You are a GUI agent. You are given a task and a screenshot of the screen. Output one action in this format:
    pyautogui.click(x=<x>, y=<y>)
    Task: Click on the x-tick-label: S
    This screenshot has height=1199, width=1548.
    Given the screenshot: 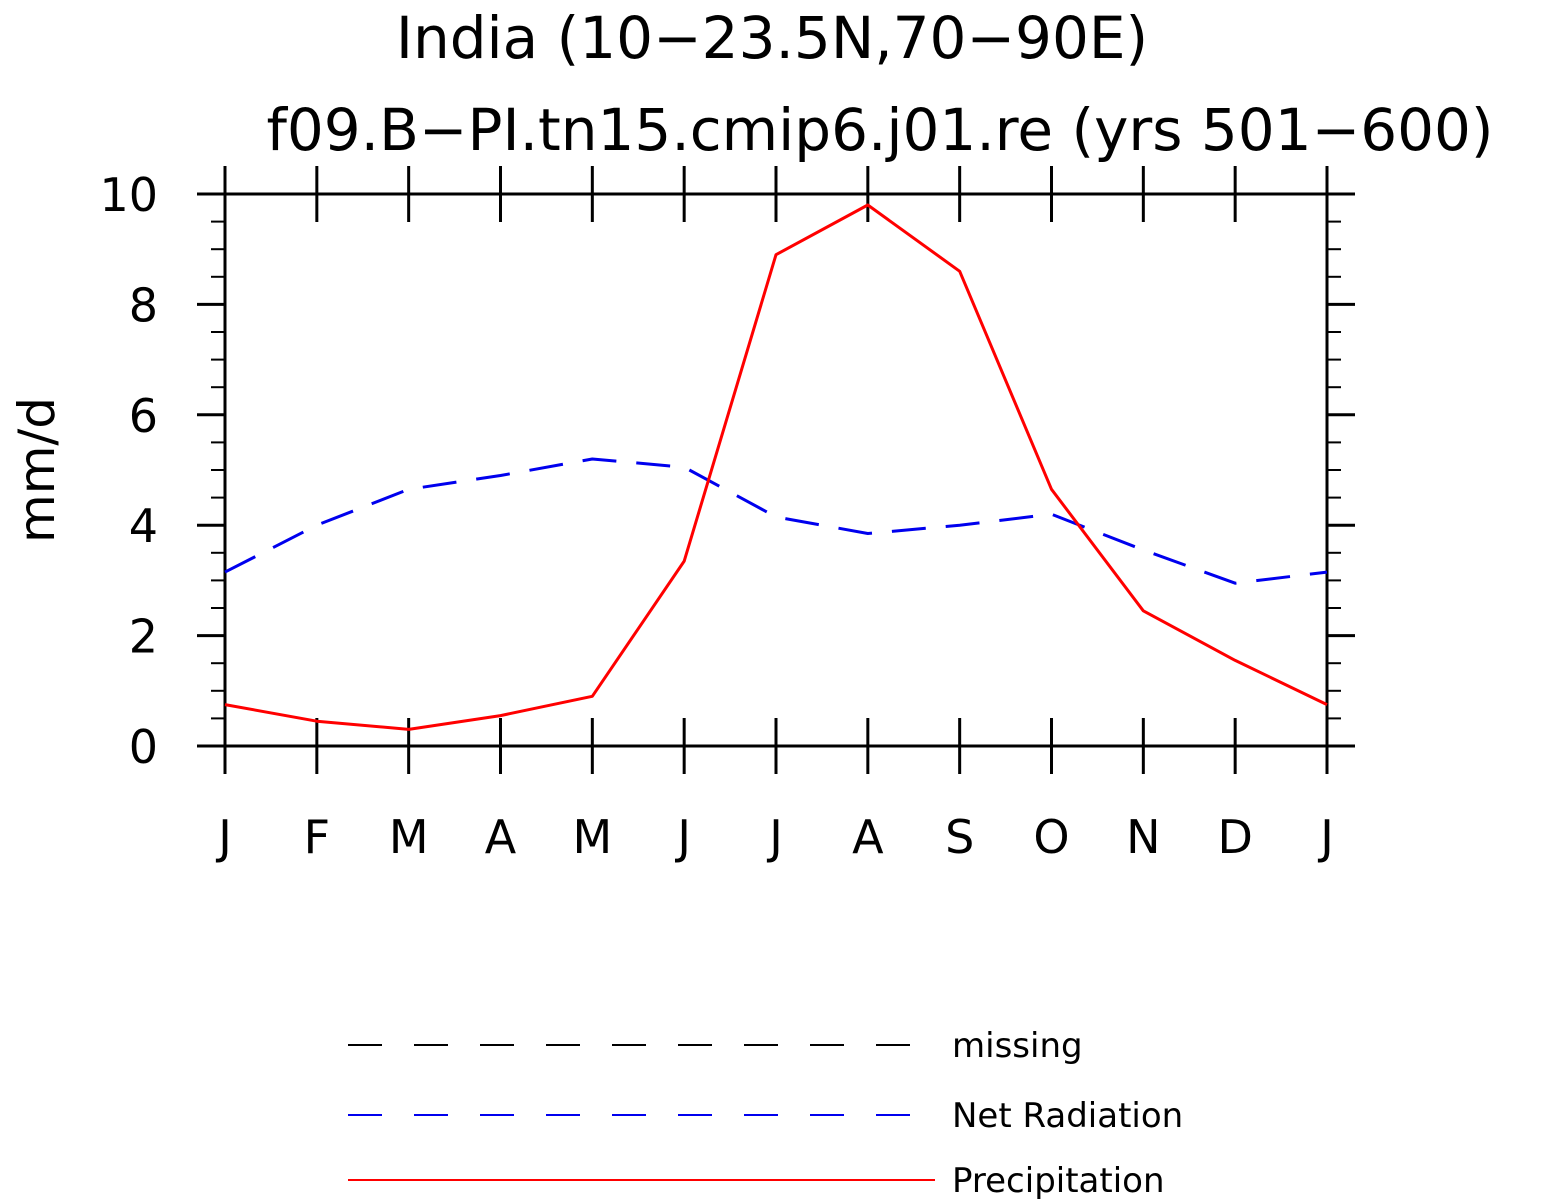 What is the action you would take?
    pyautogui.click(x=959, y=837)
    